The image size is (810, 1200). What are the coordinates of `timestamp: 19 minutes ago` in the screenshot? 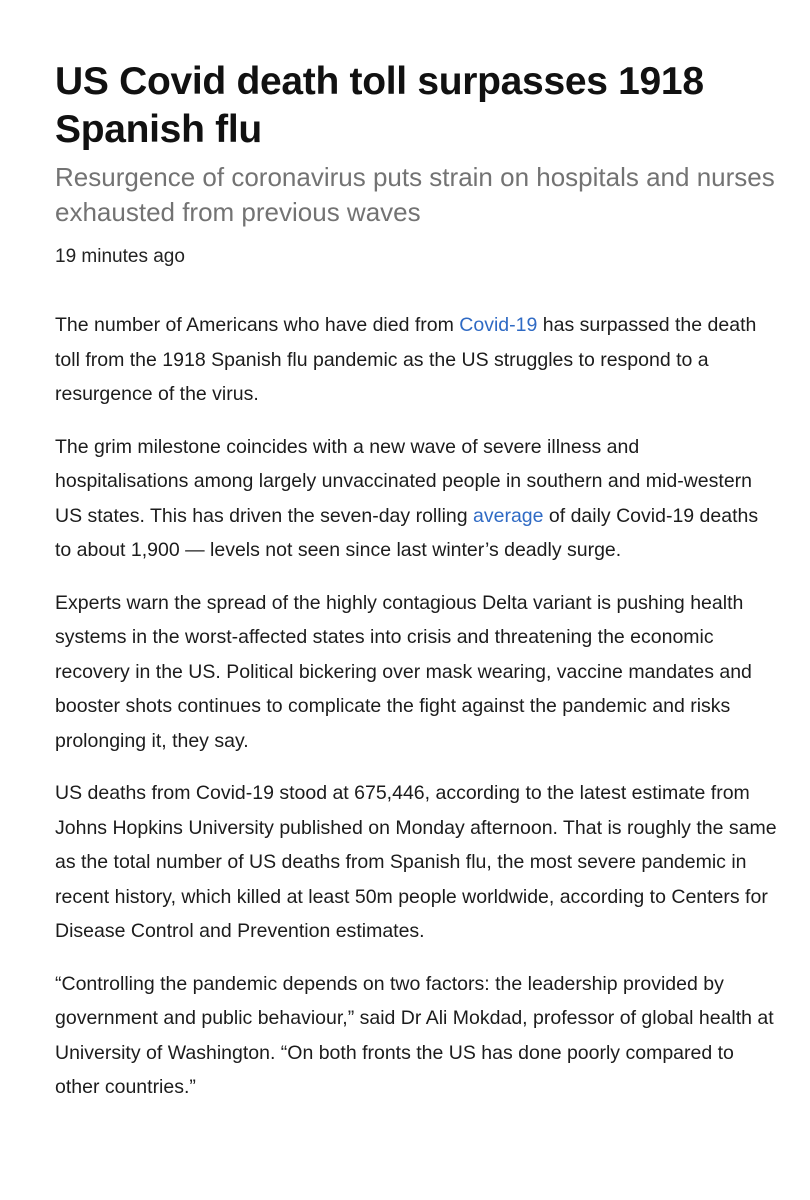 It's located at (120, 256).